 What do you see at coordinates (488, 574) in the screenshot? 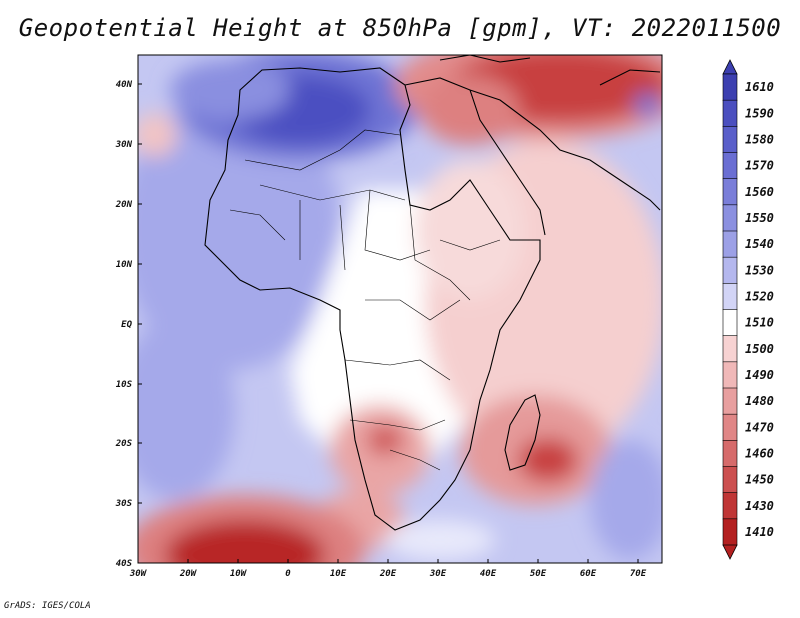
I see `lon-label: 40E` at bounding box center [488, 574].